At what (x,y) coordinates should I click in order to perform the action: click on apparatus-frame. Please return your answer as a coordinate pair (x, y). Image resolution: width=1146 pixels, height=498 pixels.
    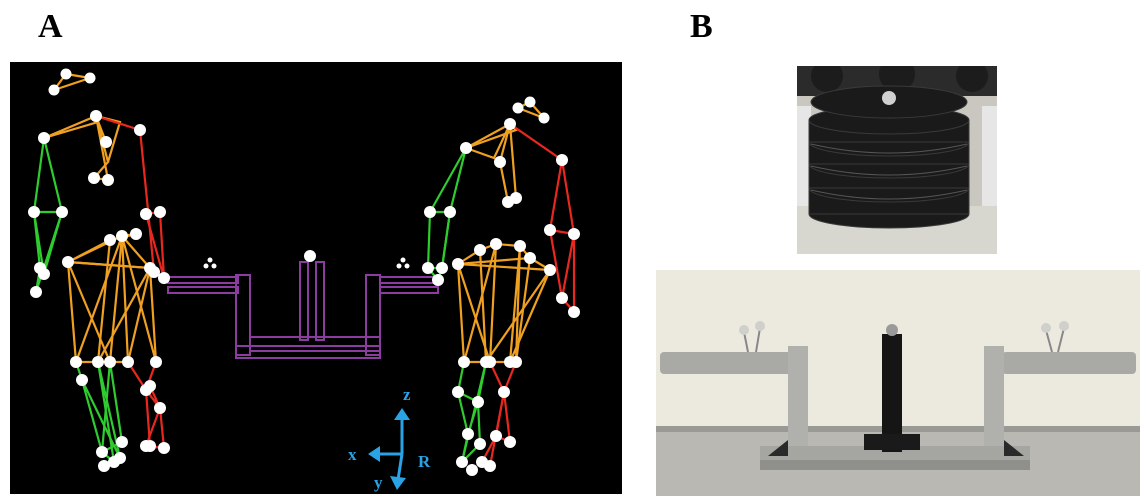
    Looking at the image, I should click on (303, 310).